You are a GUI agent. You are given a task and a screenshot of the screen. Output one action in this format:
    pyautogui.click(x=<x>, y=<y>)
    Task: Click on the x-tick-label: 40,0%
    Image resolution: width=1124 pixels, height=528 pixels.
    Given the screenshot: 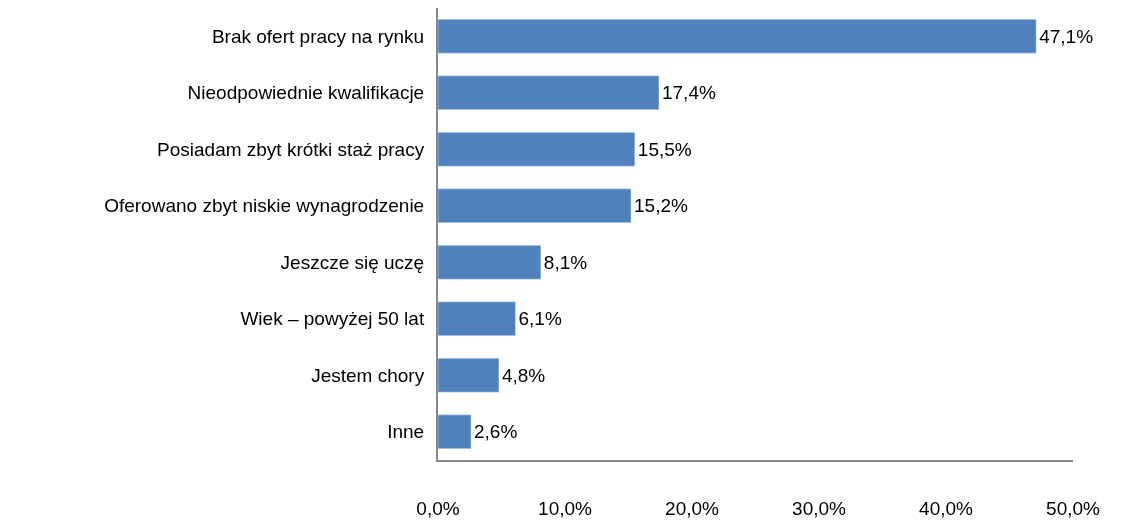 What is the action you would take?
    pyautogui.click(x=946, y=508)
    